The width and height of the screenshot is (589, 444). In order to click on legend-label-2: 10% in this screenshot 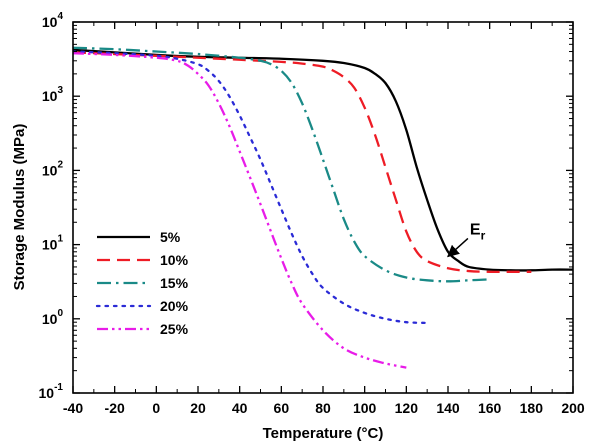, I will do `click(174, 260)`.